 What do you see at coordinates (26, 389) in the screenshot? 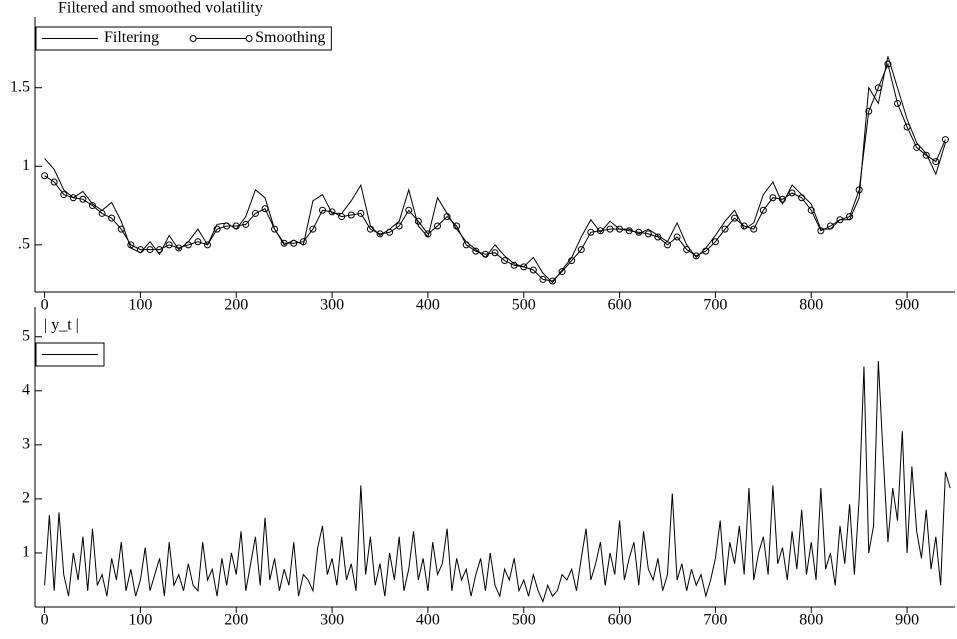
I see `y-tick-label: 4` at bounding box center [26, 389].